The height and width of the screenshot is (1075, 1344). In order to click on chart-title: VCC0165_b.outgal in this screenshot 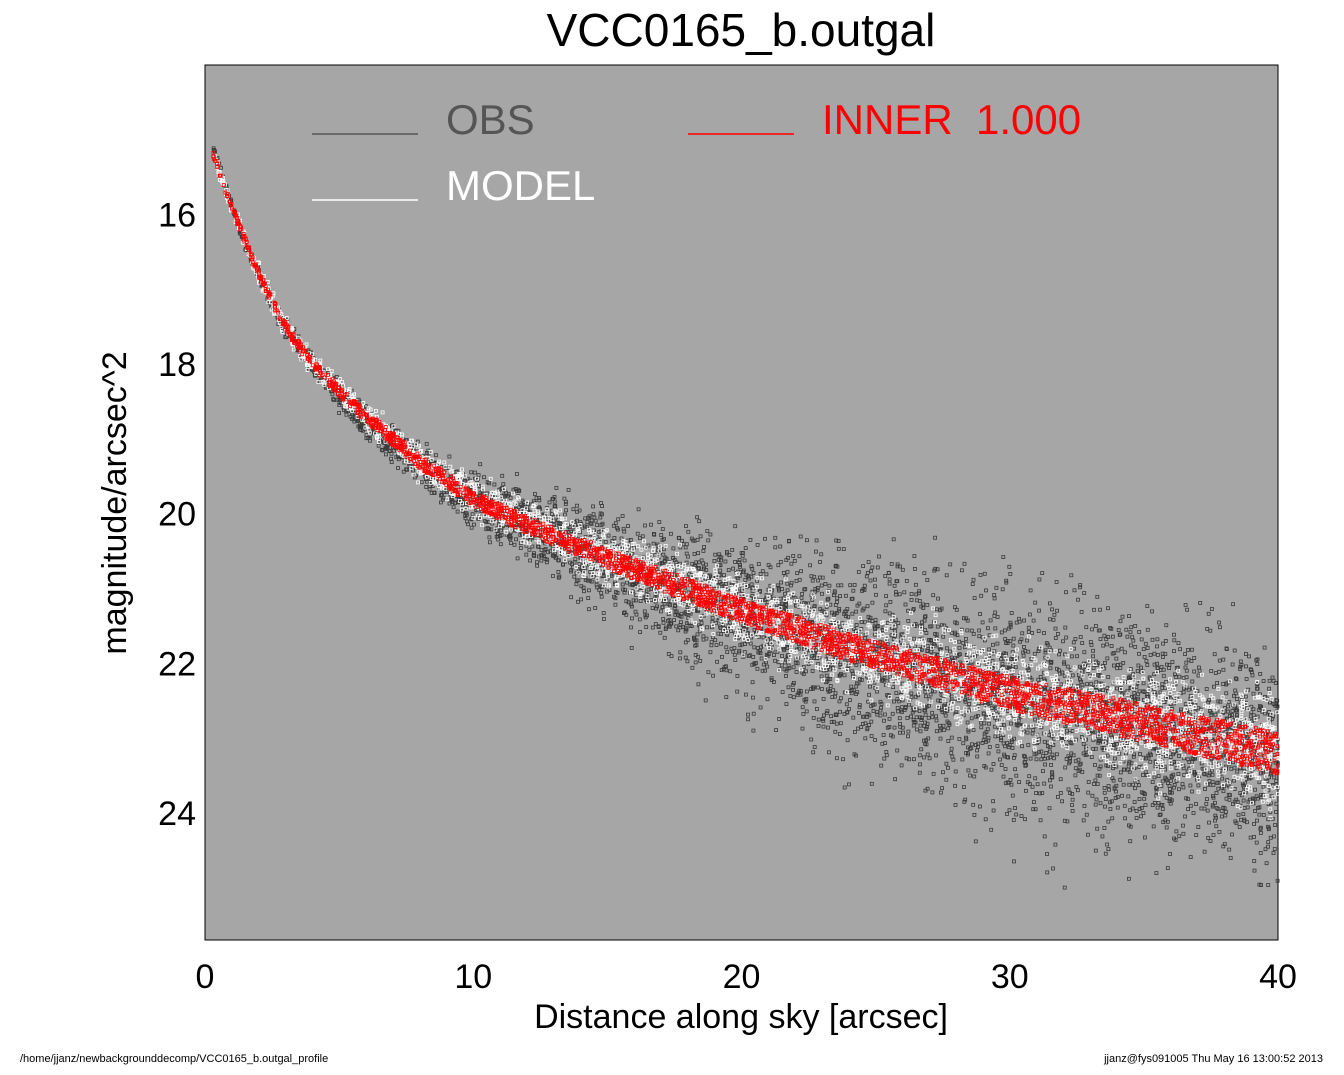, I will do `click(741, 30)`.